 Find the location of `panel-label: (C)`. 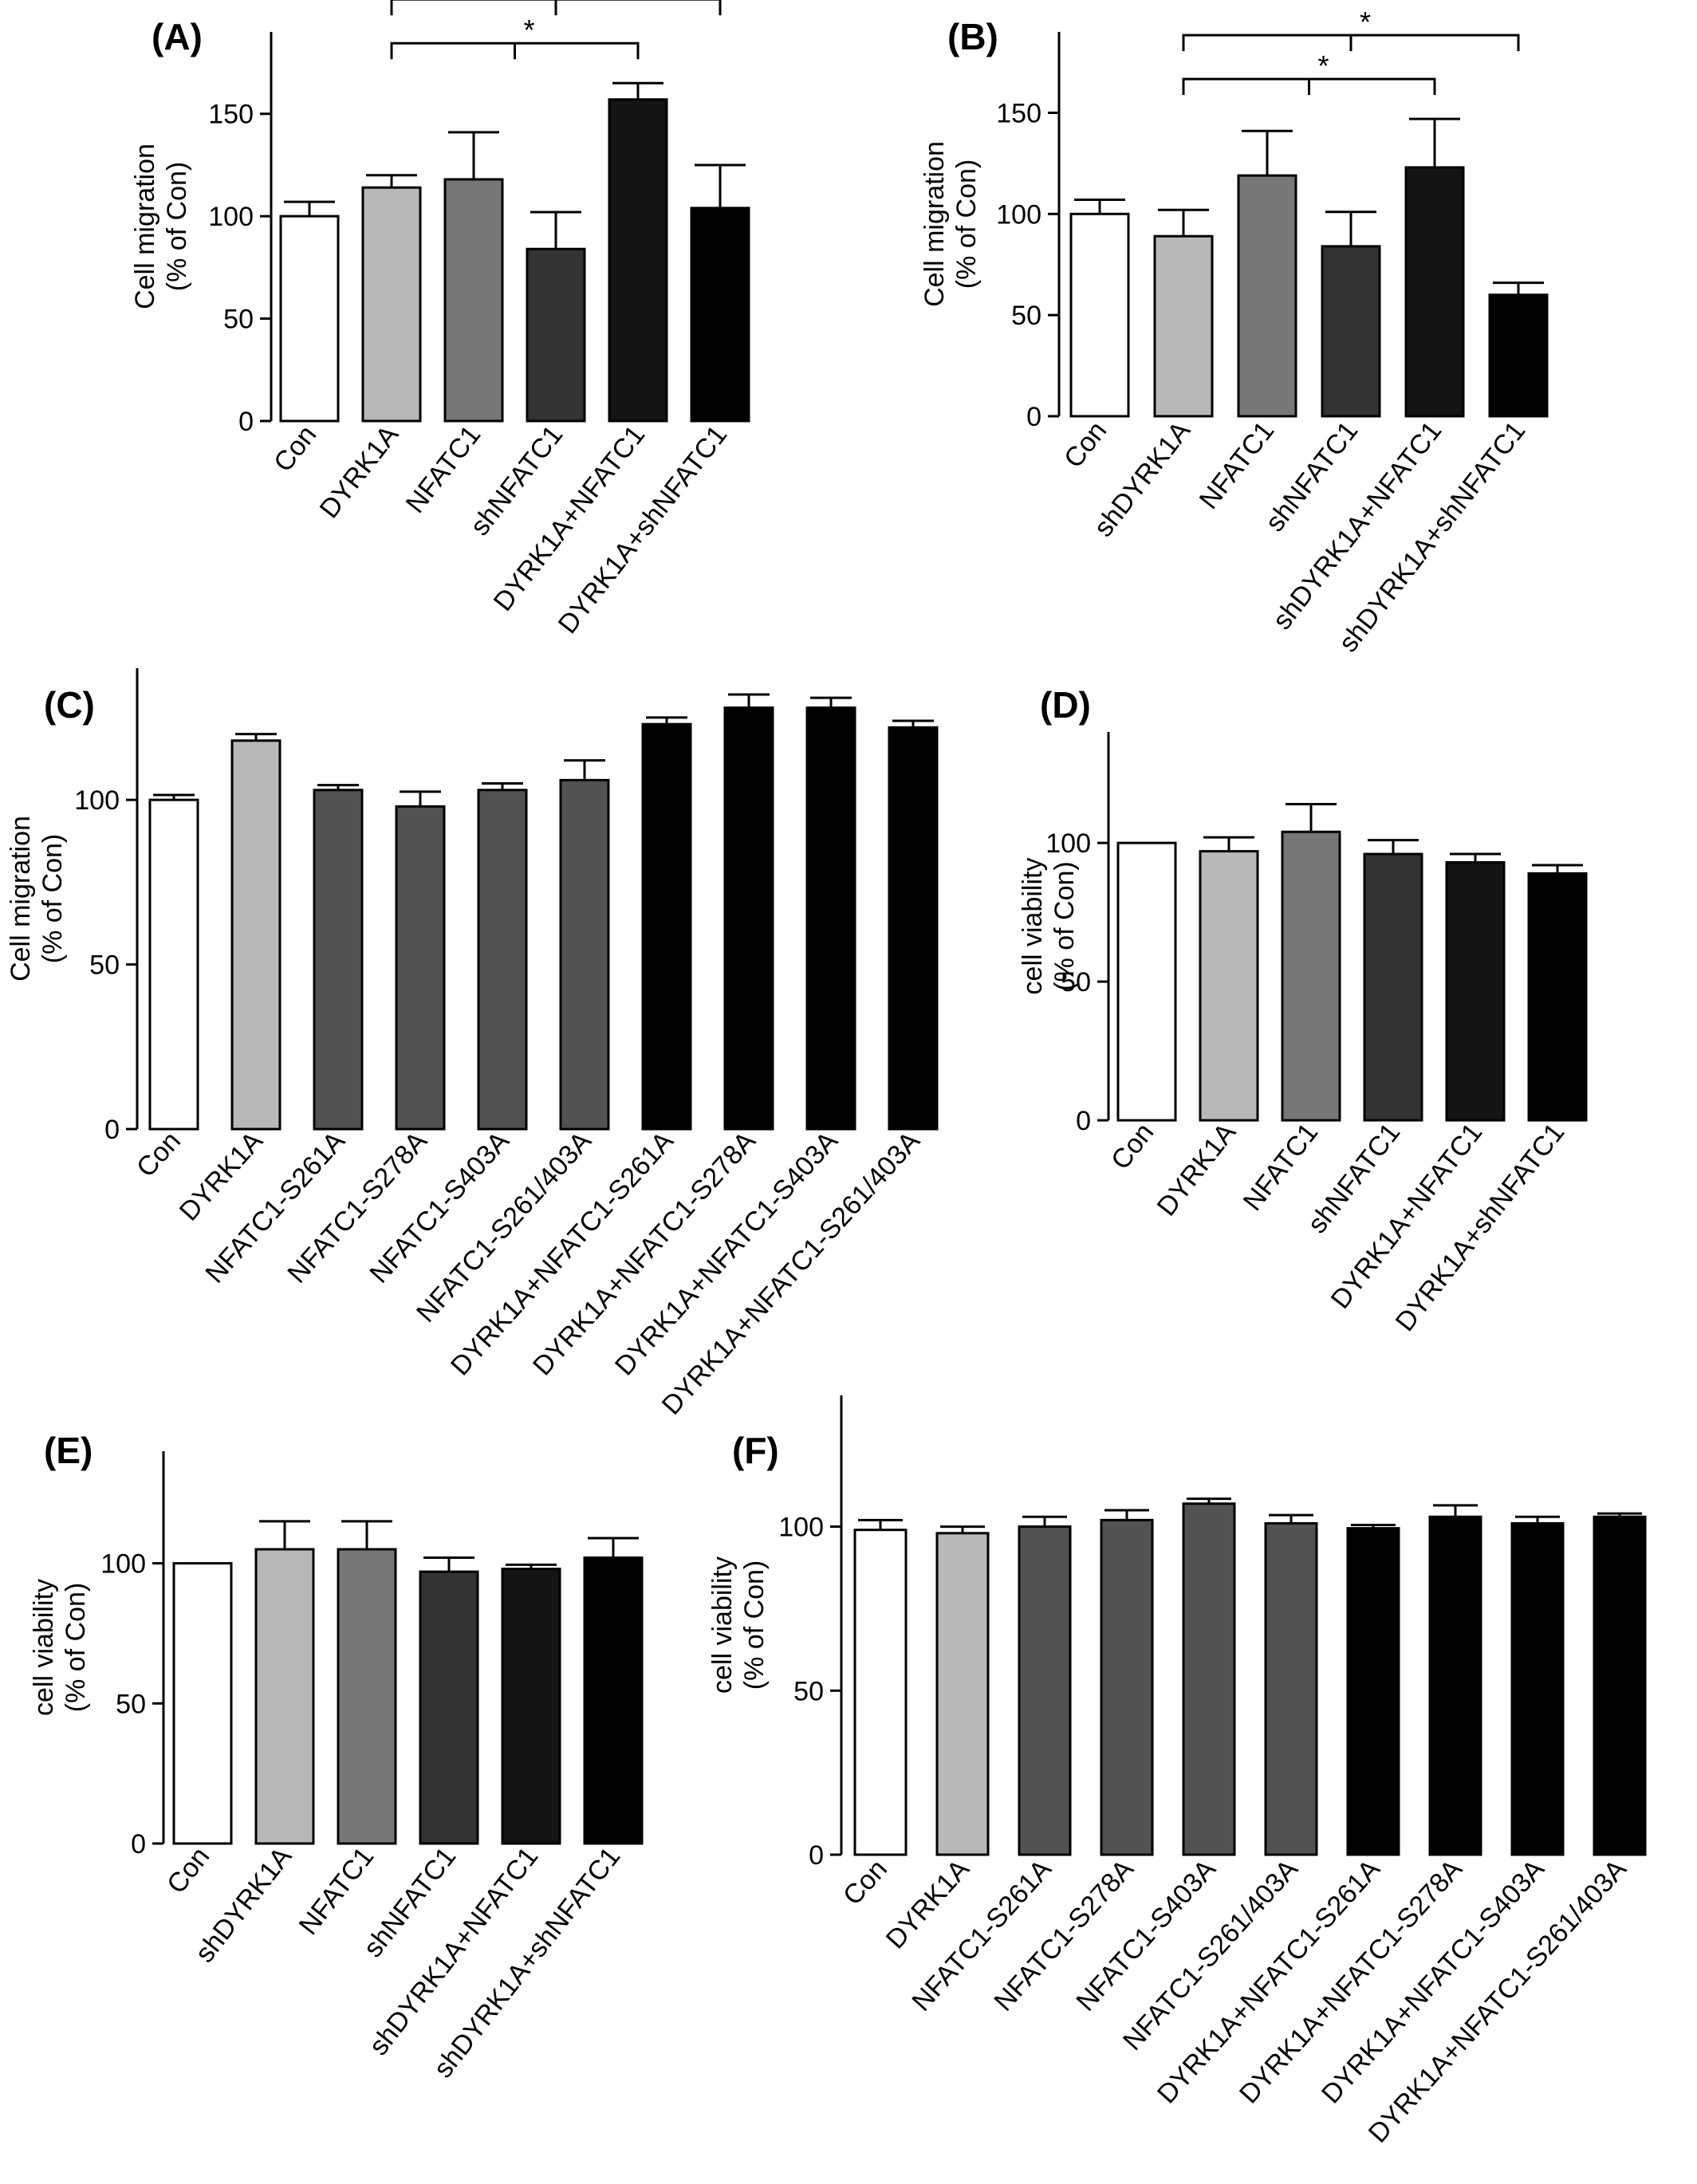

panel-label: (C) is located at coordinates (69, 705).